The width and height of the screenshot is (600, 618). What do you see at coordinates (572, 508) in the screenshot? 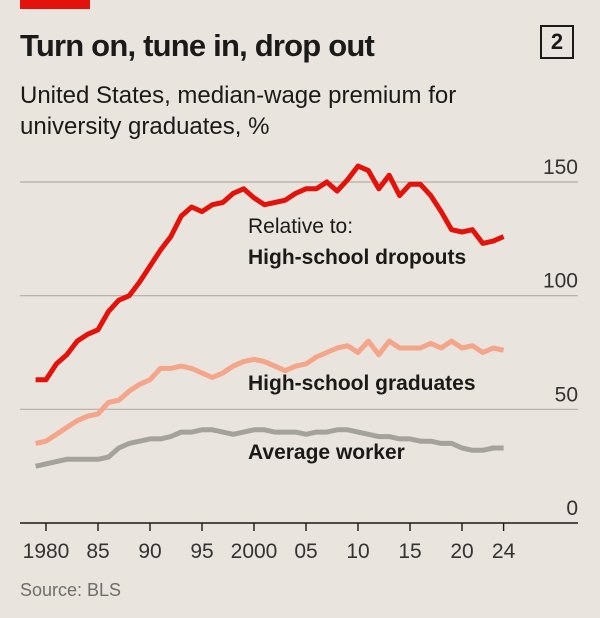
I see `y-tick-label-0: 0` at bounding box center [572, 508].